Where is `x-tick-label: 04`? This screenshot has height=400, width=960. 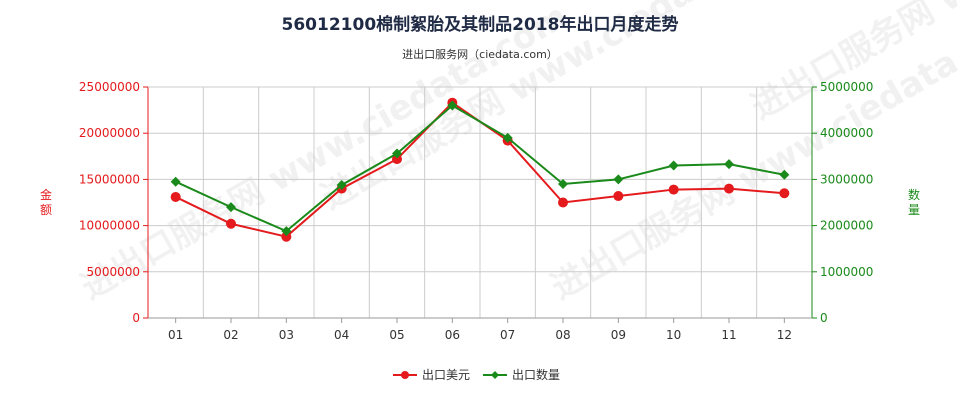
x-tick-label: 04 is located at coordinates (341, 335).